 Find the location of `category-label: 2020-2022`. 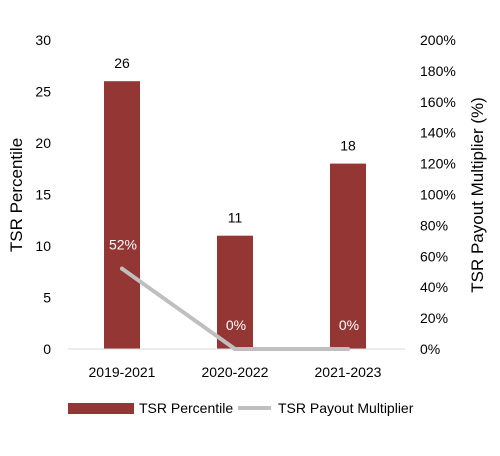

category-label: 2020-2022 is located at coordinates (235, 372).